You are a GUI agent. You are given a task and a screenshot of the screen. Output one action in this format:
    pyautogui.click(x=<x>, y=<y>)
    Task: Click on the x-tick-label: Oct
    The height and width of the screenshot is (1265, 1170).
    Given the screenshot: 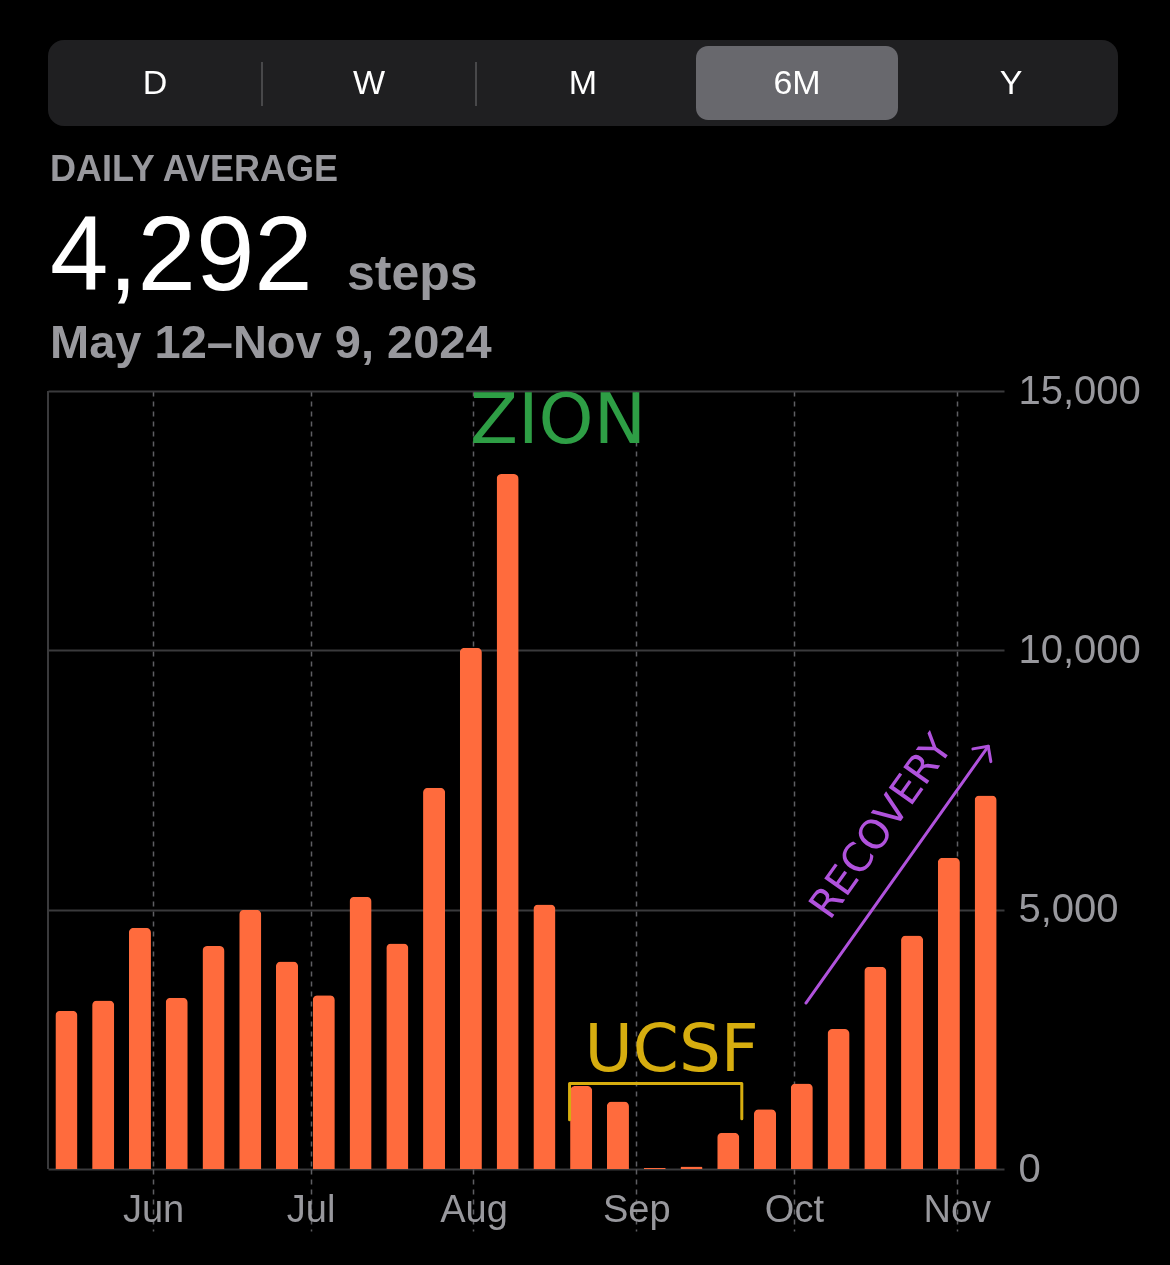 What is the action you would take?
    pyautogui.click(x=794, y=1208)
    